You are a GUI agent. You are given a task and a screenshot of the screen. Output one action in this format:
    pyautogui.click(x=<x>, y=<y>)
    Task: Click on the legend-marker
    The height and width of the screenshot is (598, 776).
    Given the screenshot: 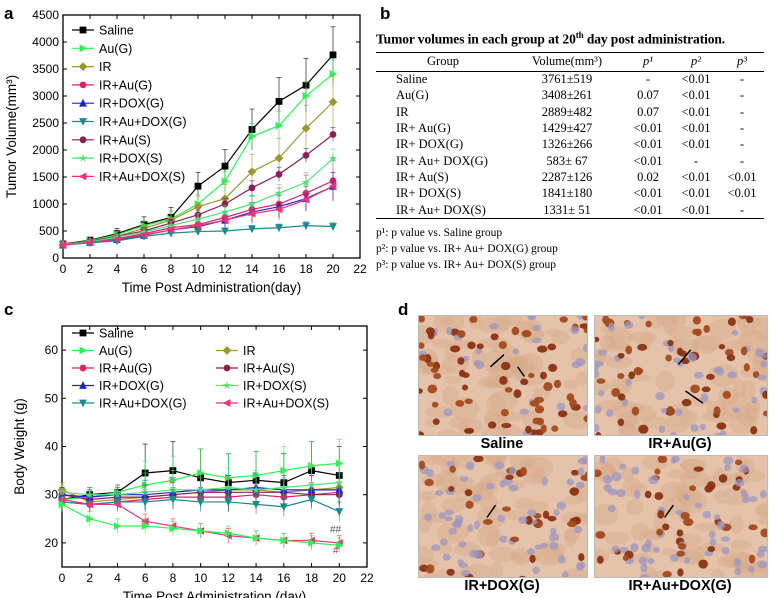 What is the action you would take?
    pyautogui.click(x=226, y=403)
    